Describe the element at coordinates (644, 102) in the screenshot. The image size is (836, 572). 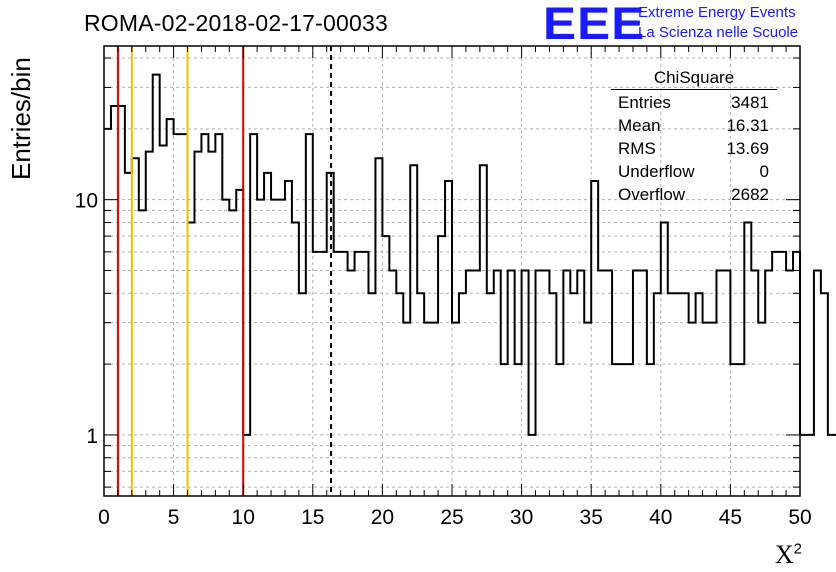
I see `stat-label: Entries` at that location.